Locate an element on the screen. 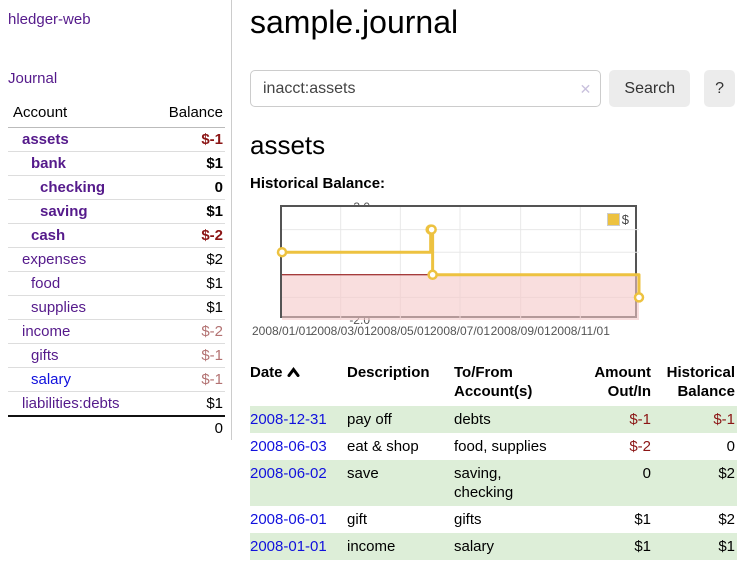 Image resolution: width=742 pixels, height=582 pixels. account-row: bank $1 is located at coordinates (116, 163).